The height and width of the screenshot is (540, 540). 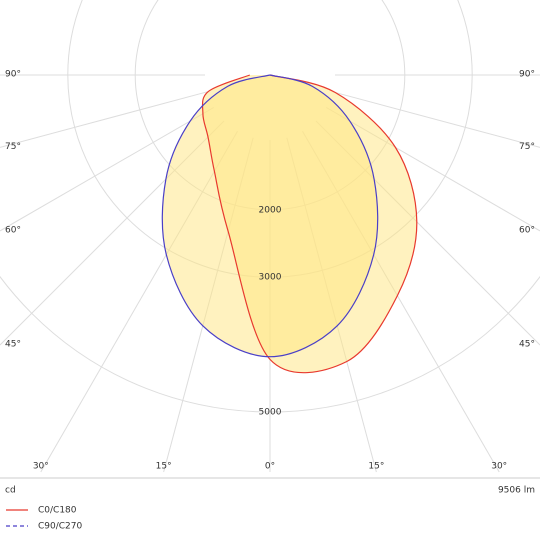 What do you see at coordinates (270, 413) in the screenshot?
I see `ring-label: 5000` at bounding box center [270, 413].